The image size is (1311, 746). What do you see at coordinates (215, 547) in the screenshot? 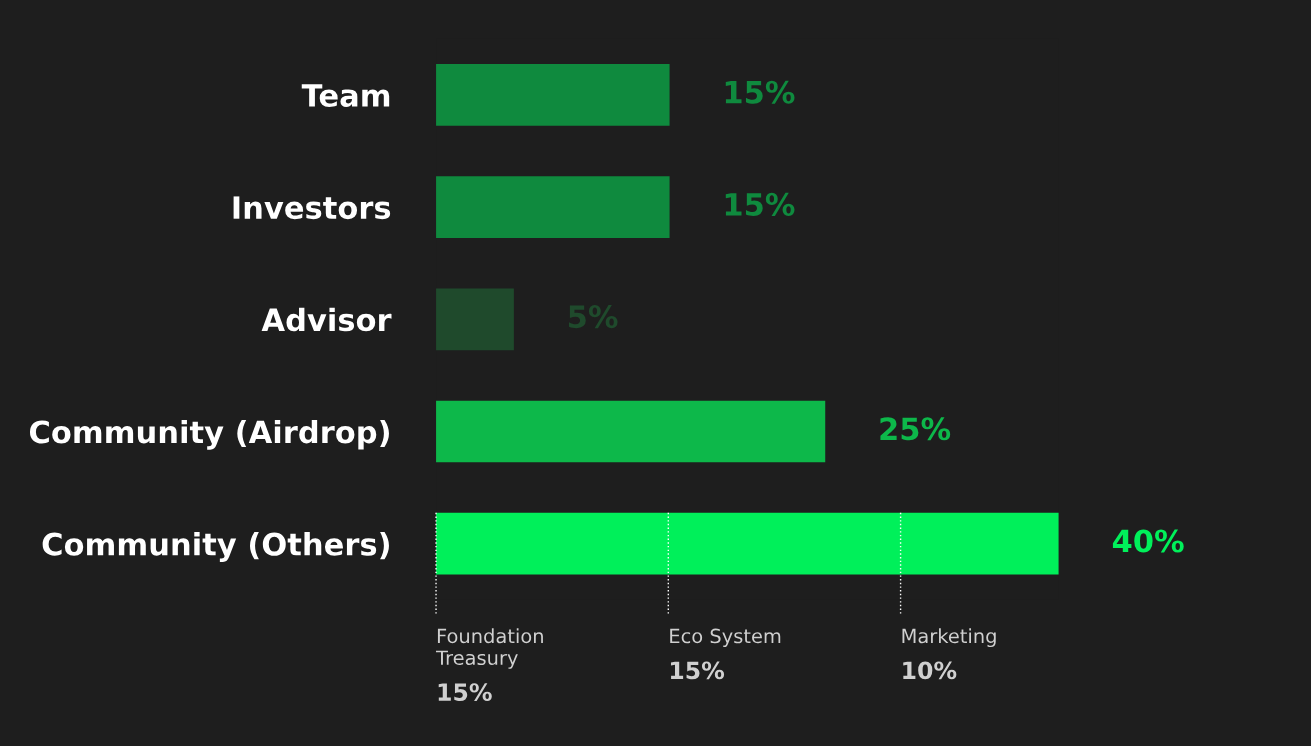
I see `y-tick-label: Community (Others)` at bounding box center [215, 547].